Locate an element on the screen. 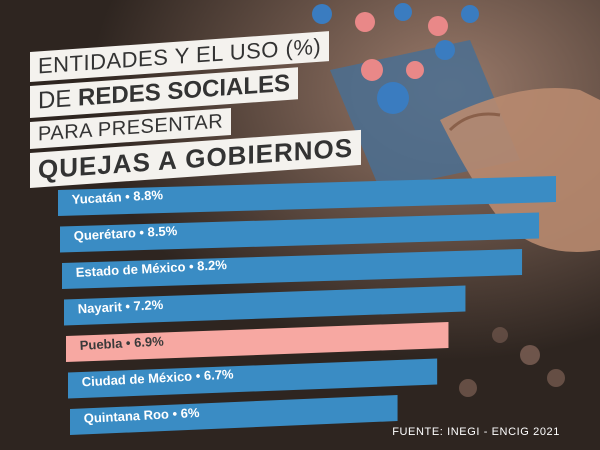  bar-yucat-n is located at coordinates (307, 196).